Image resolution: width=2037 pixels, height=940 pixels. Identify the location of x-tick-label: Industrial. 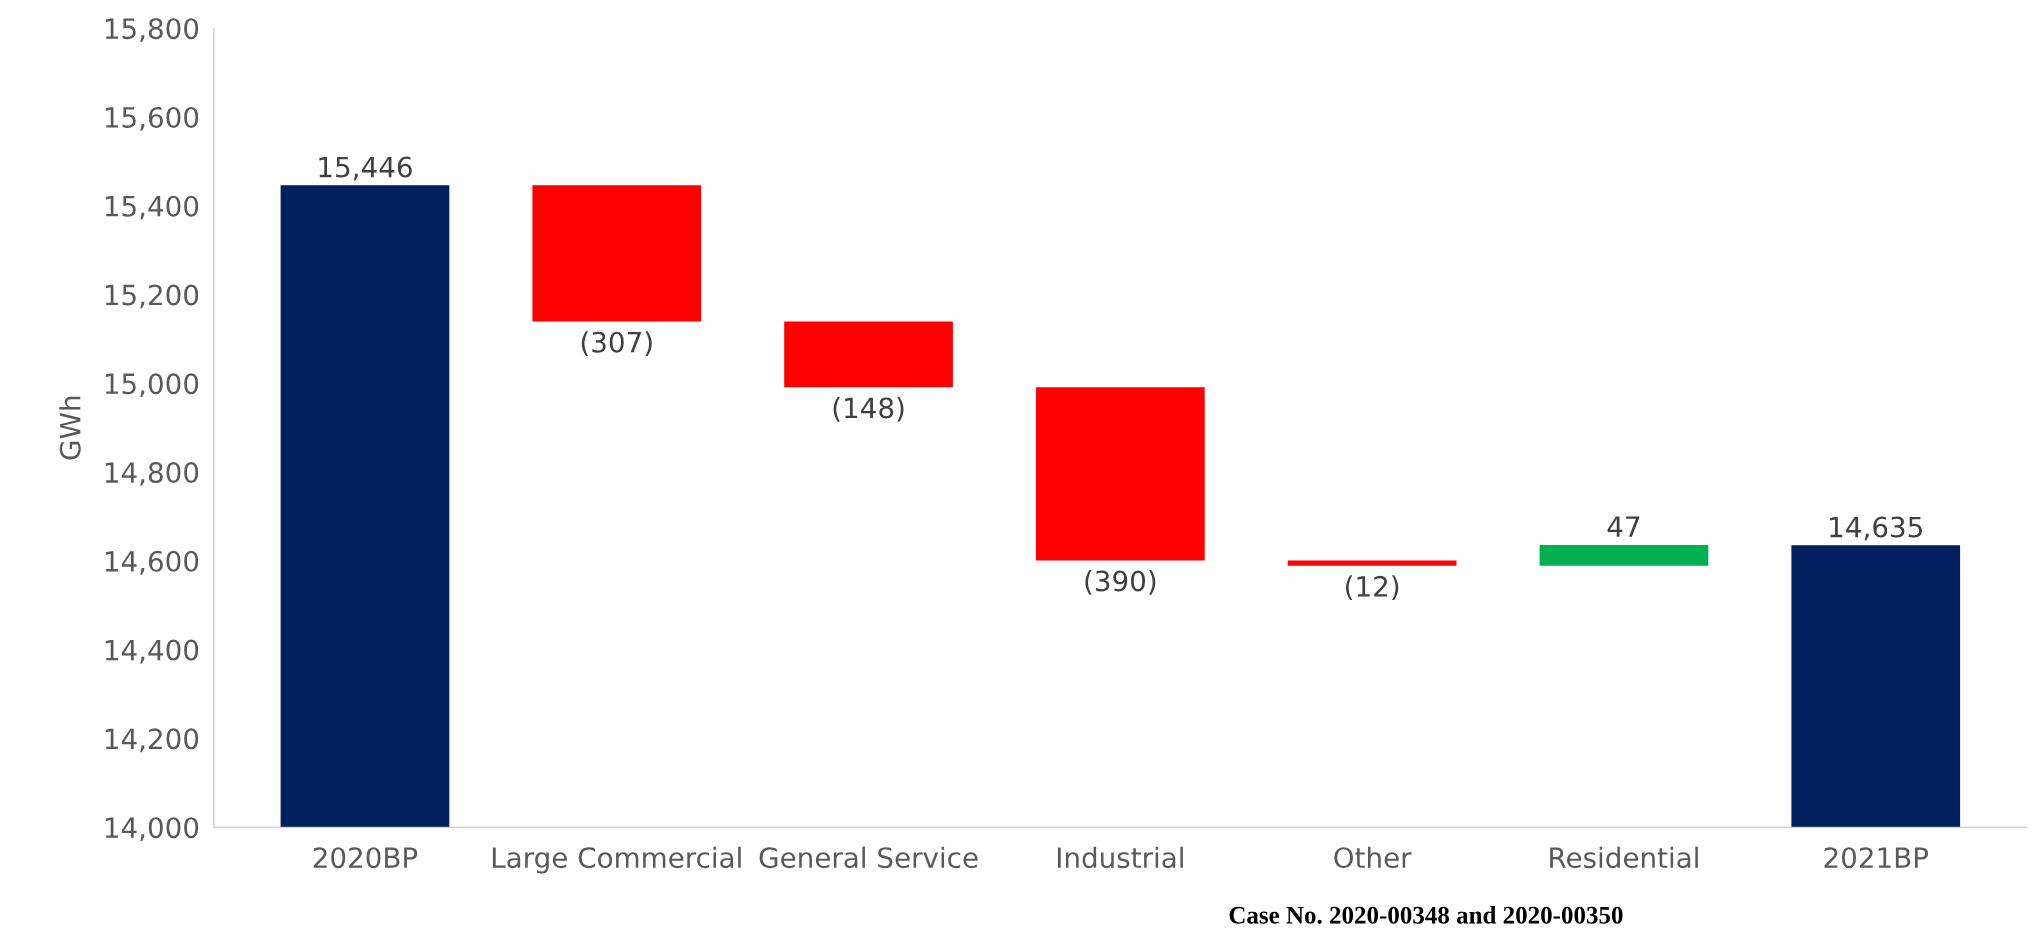
(1120, 857).